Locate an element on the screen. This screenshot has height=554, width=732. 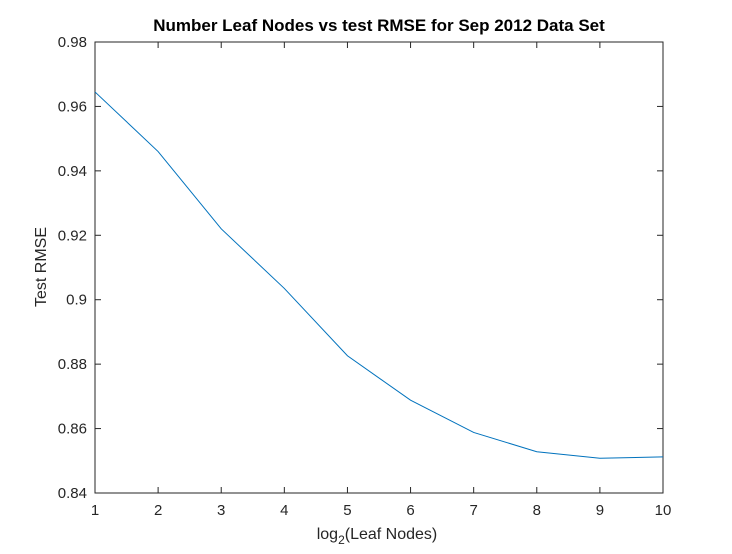
x-tick-label: 4 is located at coordinates (284, 510).